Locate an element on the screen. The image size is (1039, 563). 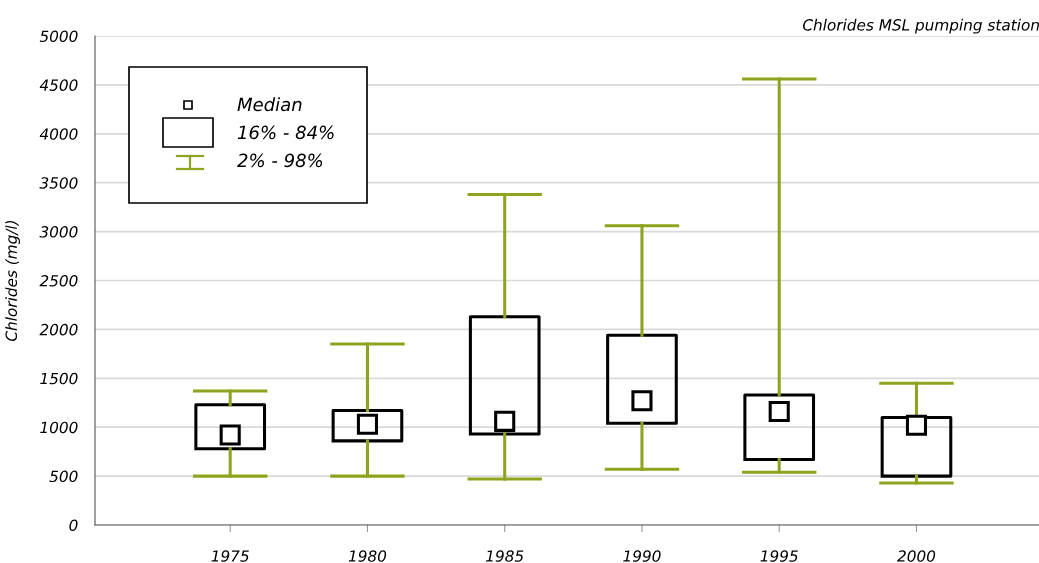
chart-title: Chlorides MSL pumping station is located at coordinates (920, 26).